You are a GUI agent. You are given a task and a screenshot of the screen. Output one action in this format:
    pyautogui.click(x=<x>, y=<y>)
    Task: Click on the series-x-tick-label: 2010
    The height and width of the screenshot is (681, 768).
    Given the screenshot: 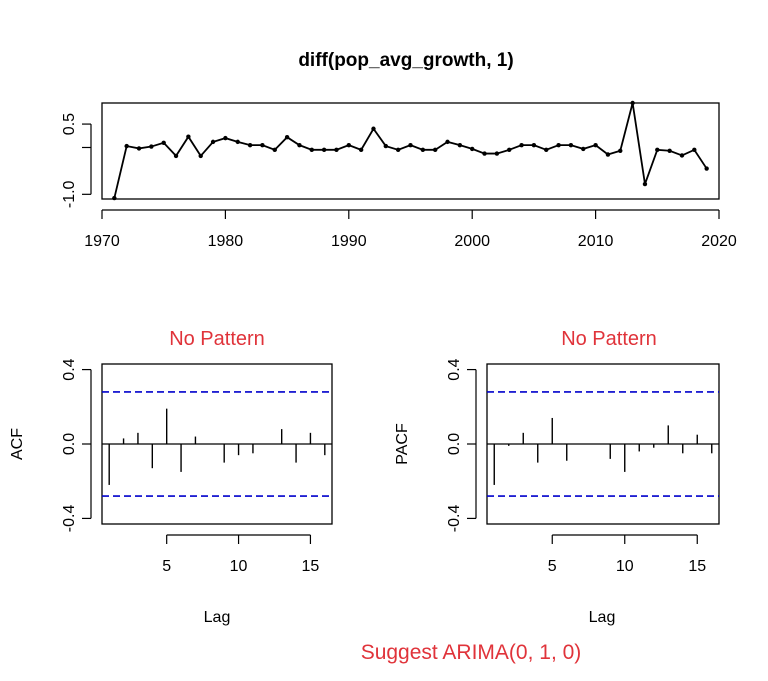 What is the action you would take?
    pyautogui.click(x=596, y=241)
    